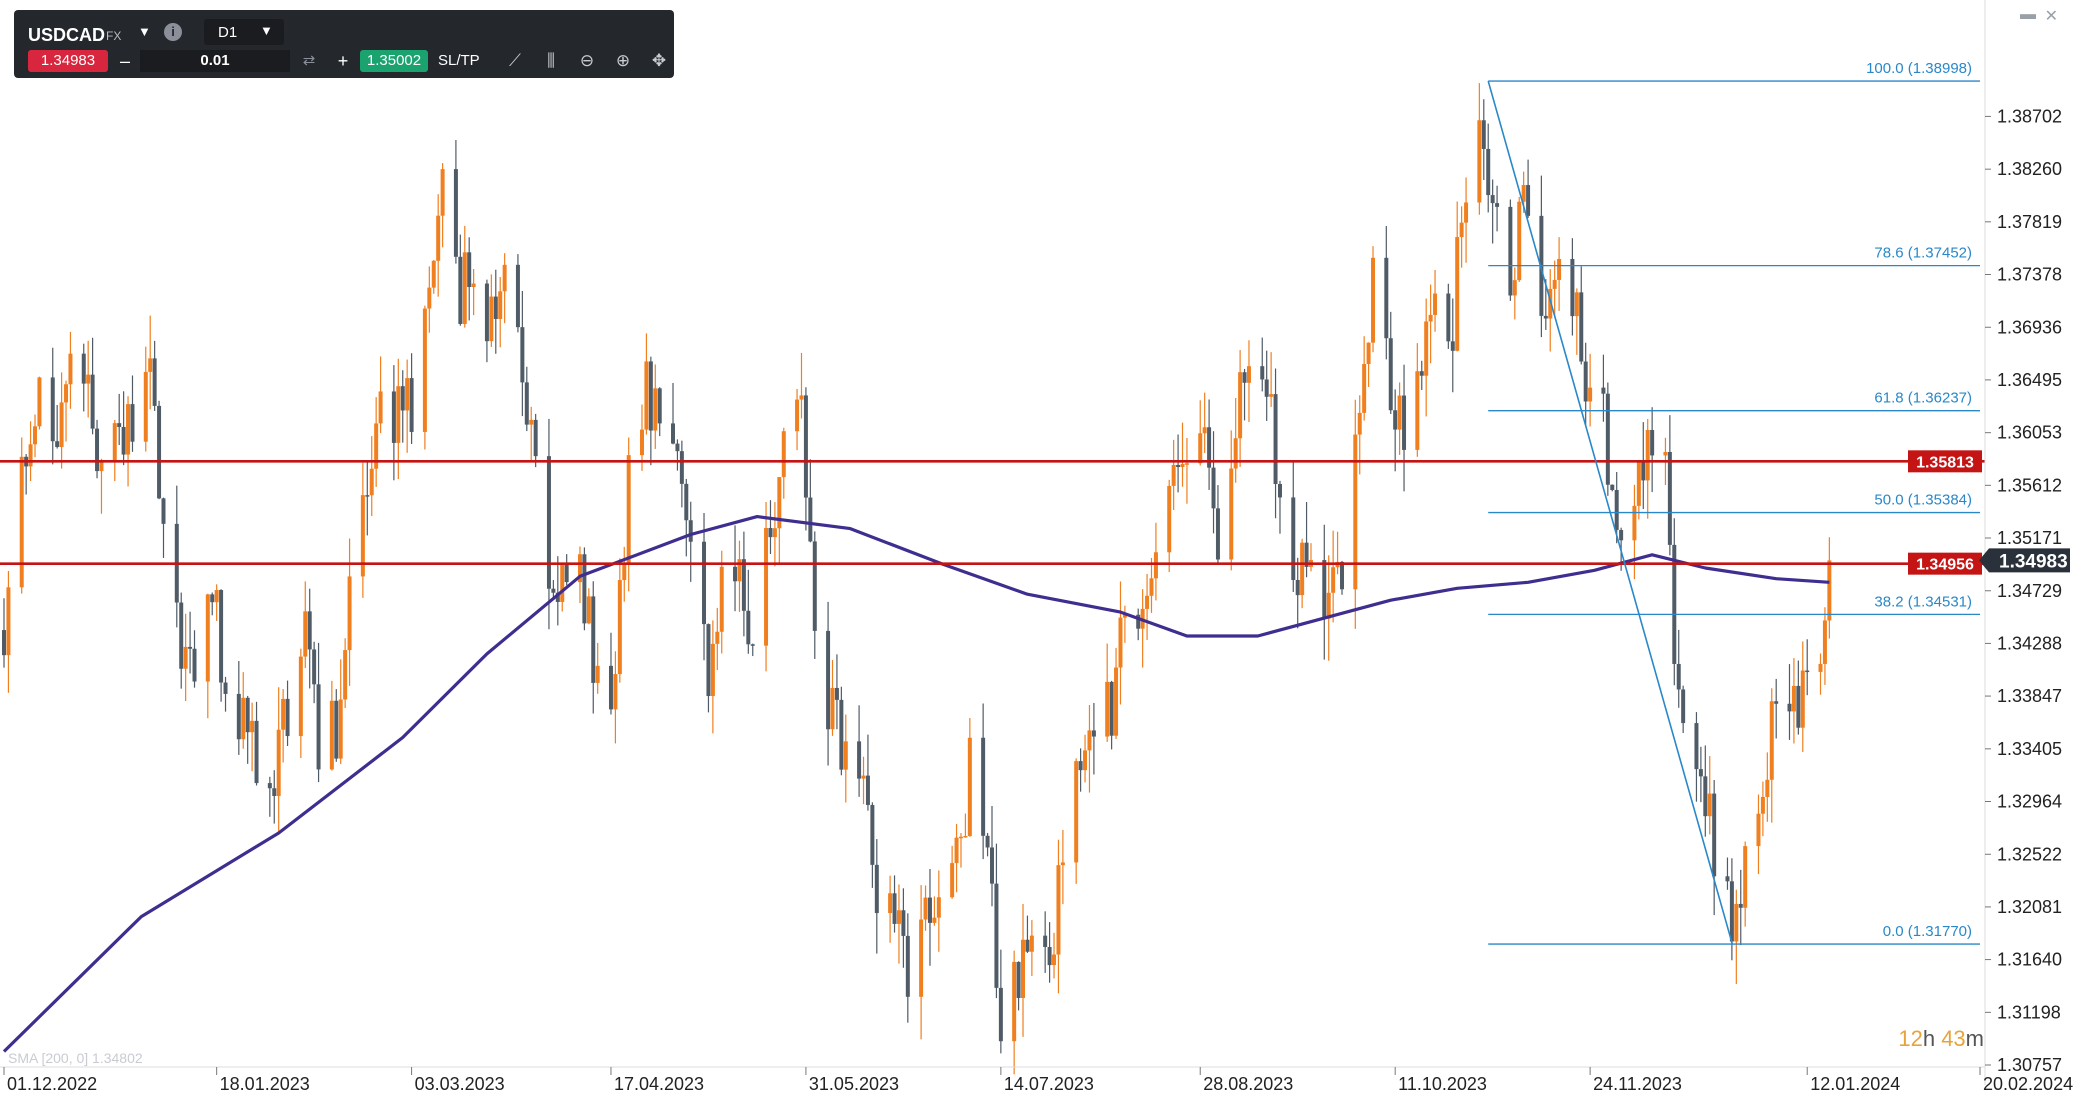 This screenshot has width=2074, height=1101. I want to click on date-tick-label: 24.11.2023, so click(1637, 1084).